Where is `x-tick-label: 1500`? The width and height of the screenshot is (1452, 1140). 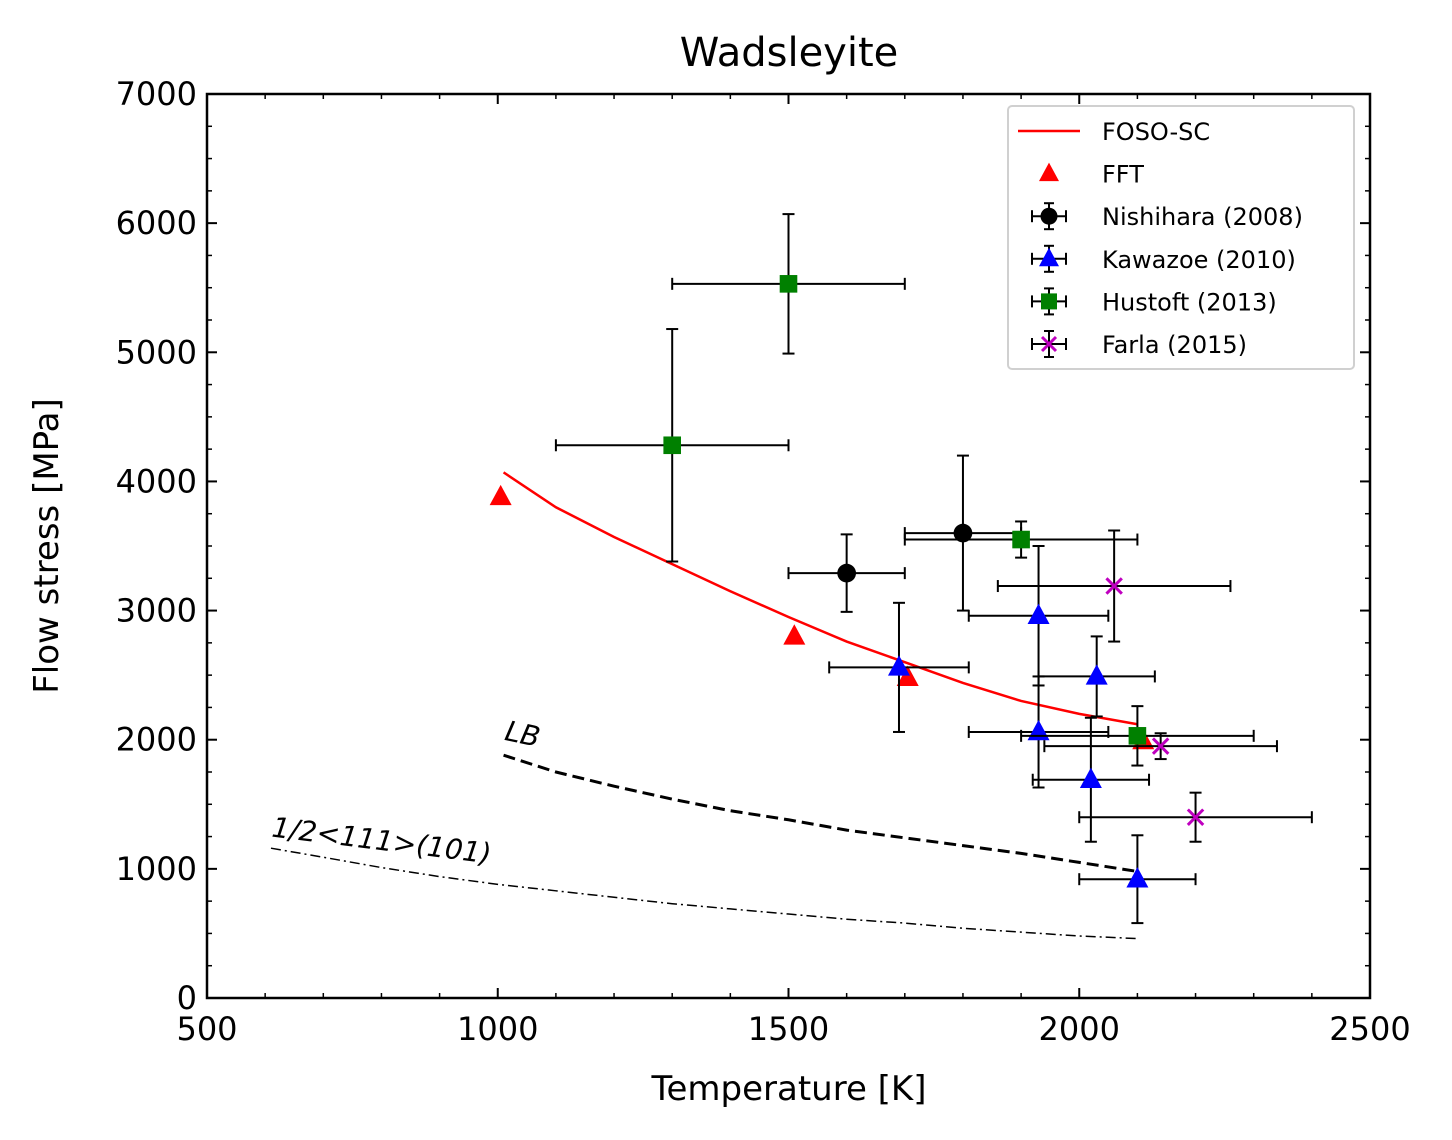
x-tick-label: 1500 is located at coordinates (788, 1029).